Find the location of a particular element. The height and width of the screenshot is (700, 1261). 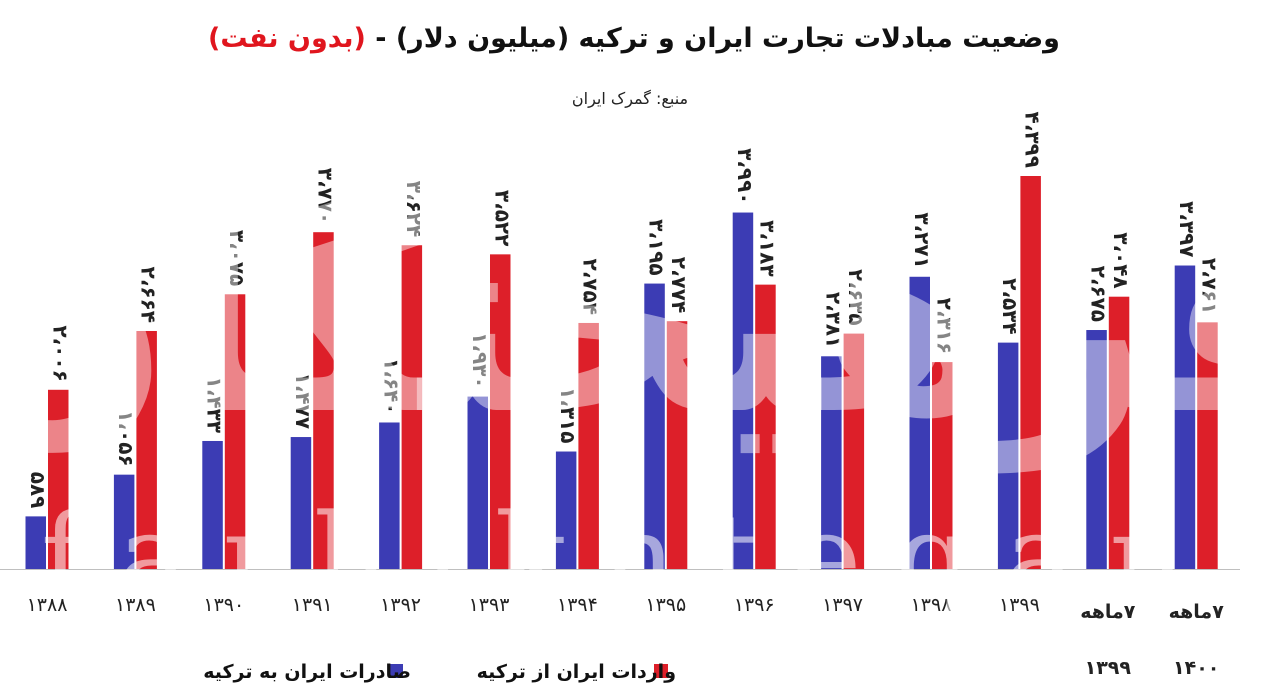

data-label-imports-4: ۳،۶۲۴ is located at coordinates (414, 209).